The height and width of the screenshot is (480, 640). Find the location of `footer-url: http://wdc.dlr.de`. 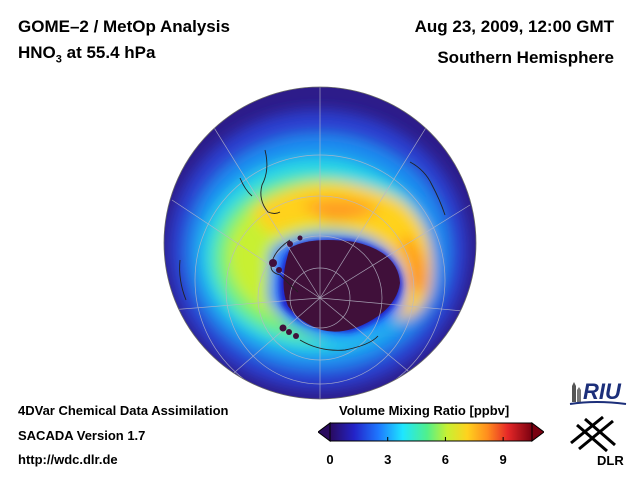

footer-url: http://wdc.dlr.de is located at coordinates (68, 459).